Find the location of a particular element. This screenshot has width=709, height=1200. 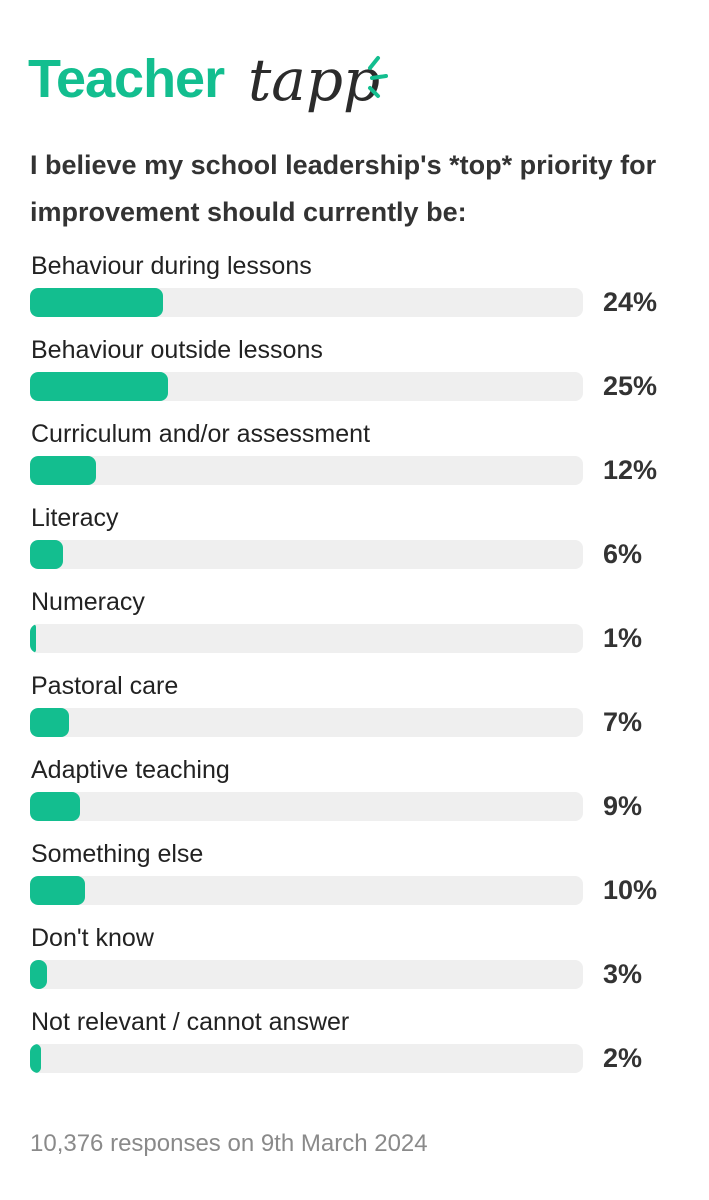

option-label: Curriculum and/or assessment is located at coordinates (201, 434).